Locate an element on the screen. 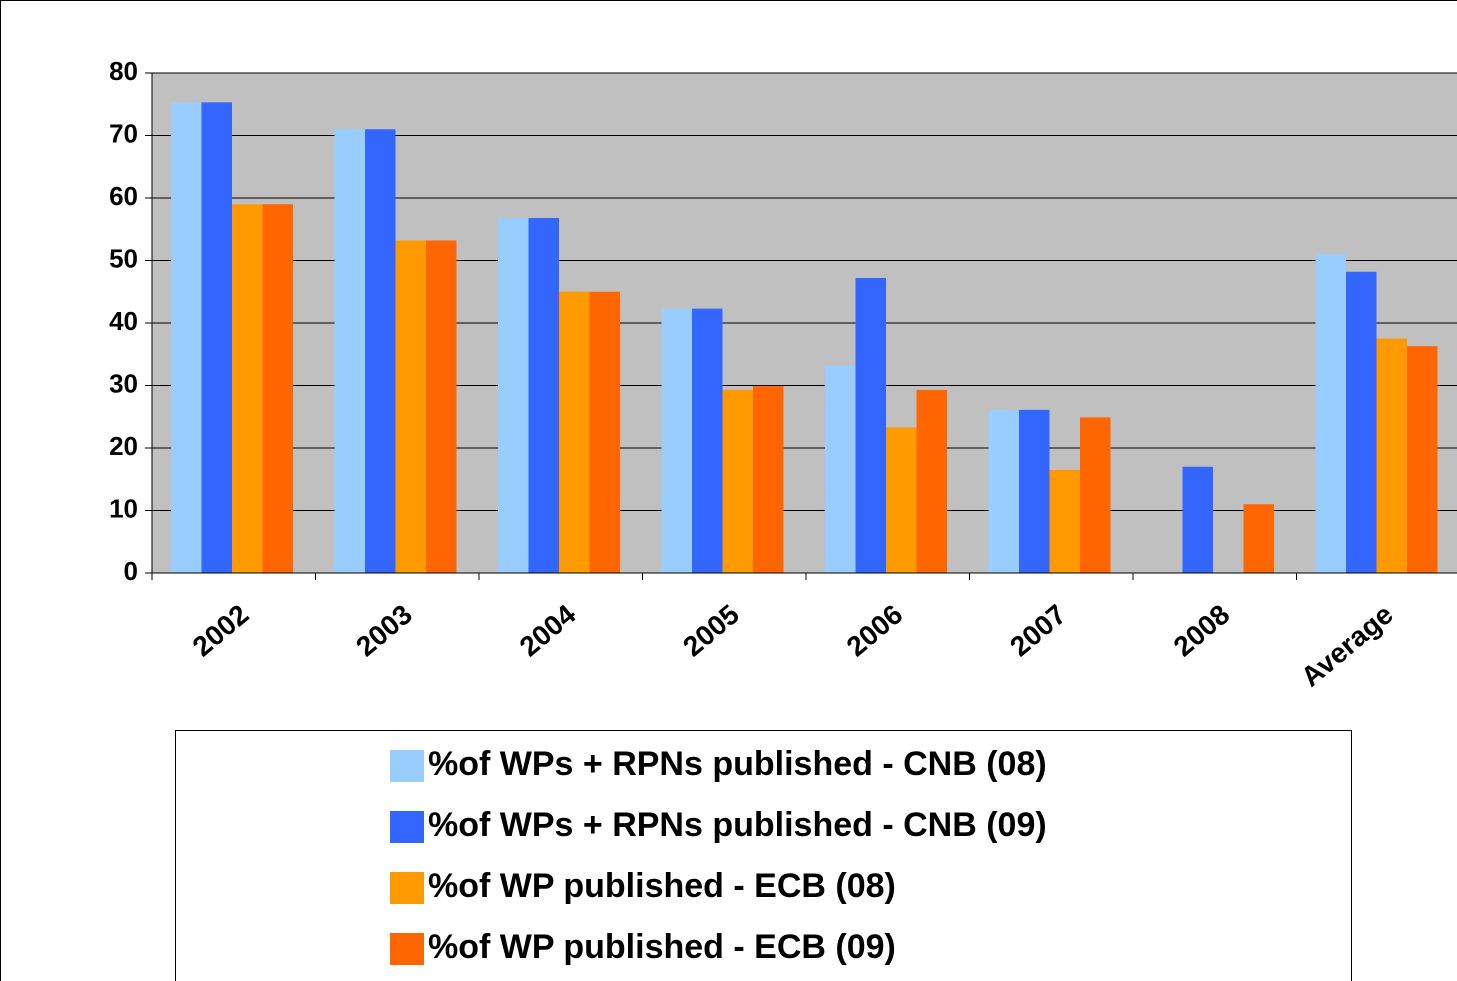 The height and width of the screenshot is (981, 1457). y-tick-label: 30 is located at coordinates (123, 383).